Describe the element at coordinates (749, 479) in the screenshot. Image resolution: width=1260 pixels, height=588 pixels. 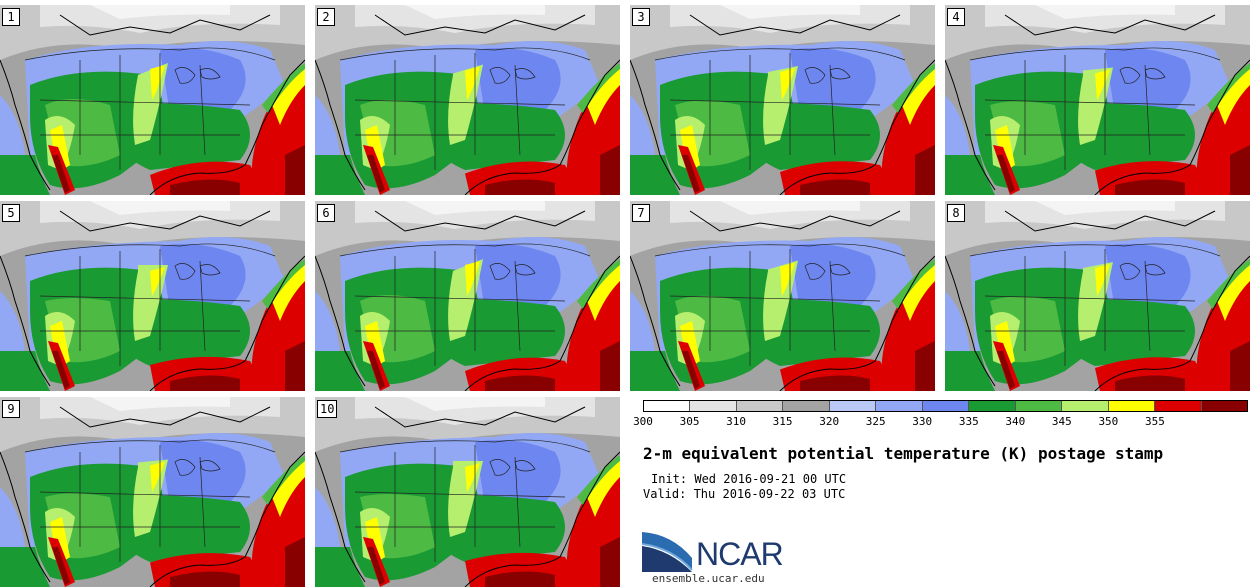
I see `init-time: Init: Wed 2016-09-21 00 UTC` at that location.